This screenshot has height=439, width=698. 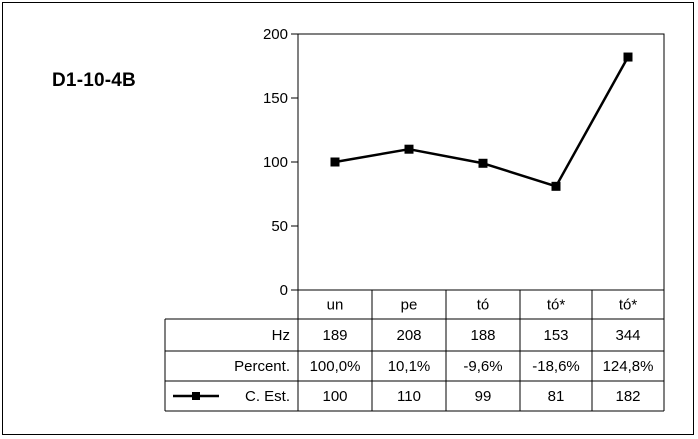 I want to click on x-tick-label: un, so click(x=335, y=305).